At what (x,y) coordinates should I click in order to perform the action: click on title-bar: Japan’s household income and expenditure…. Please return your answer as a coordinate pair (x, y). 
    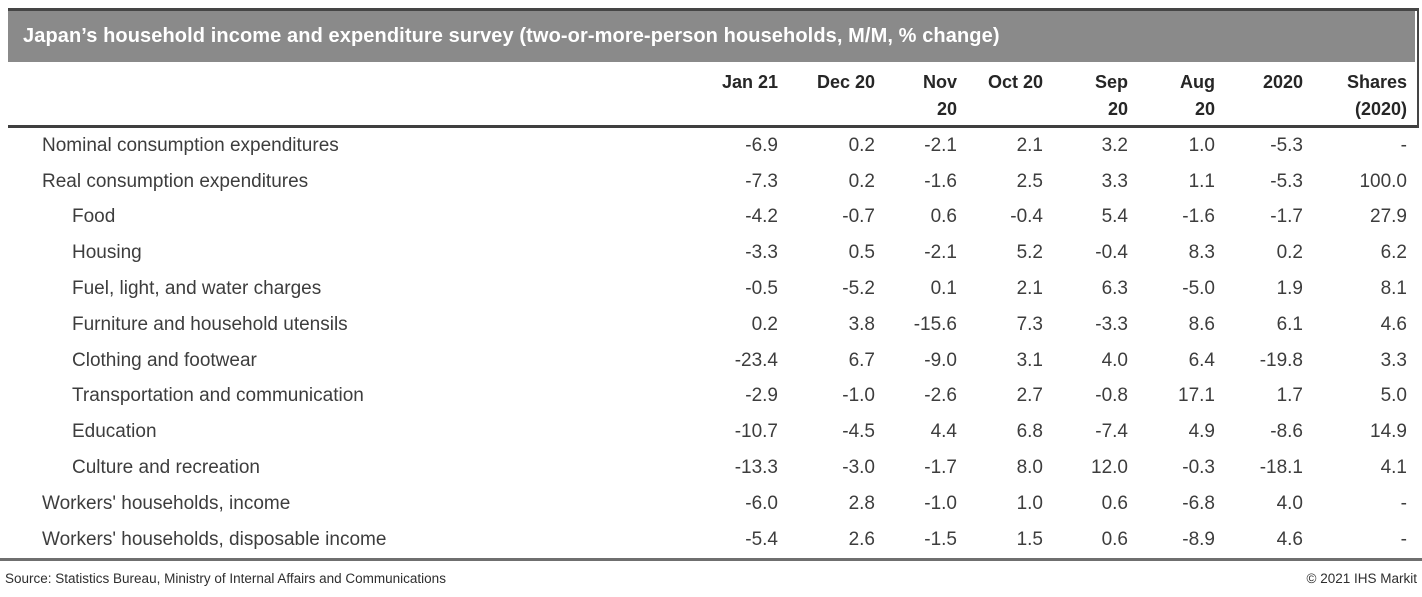
    Looking at the image, I should click on (711, 36).